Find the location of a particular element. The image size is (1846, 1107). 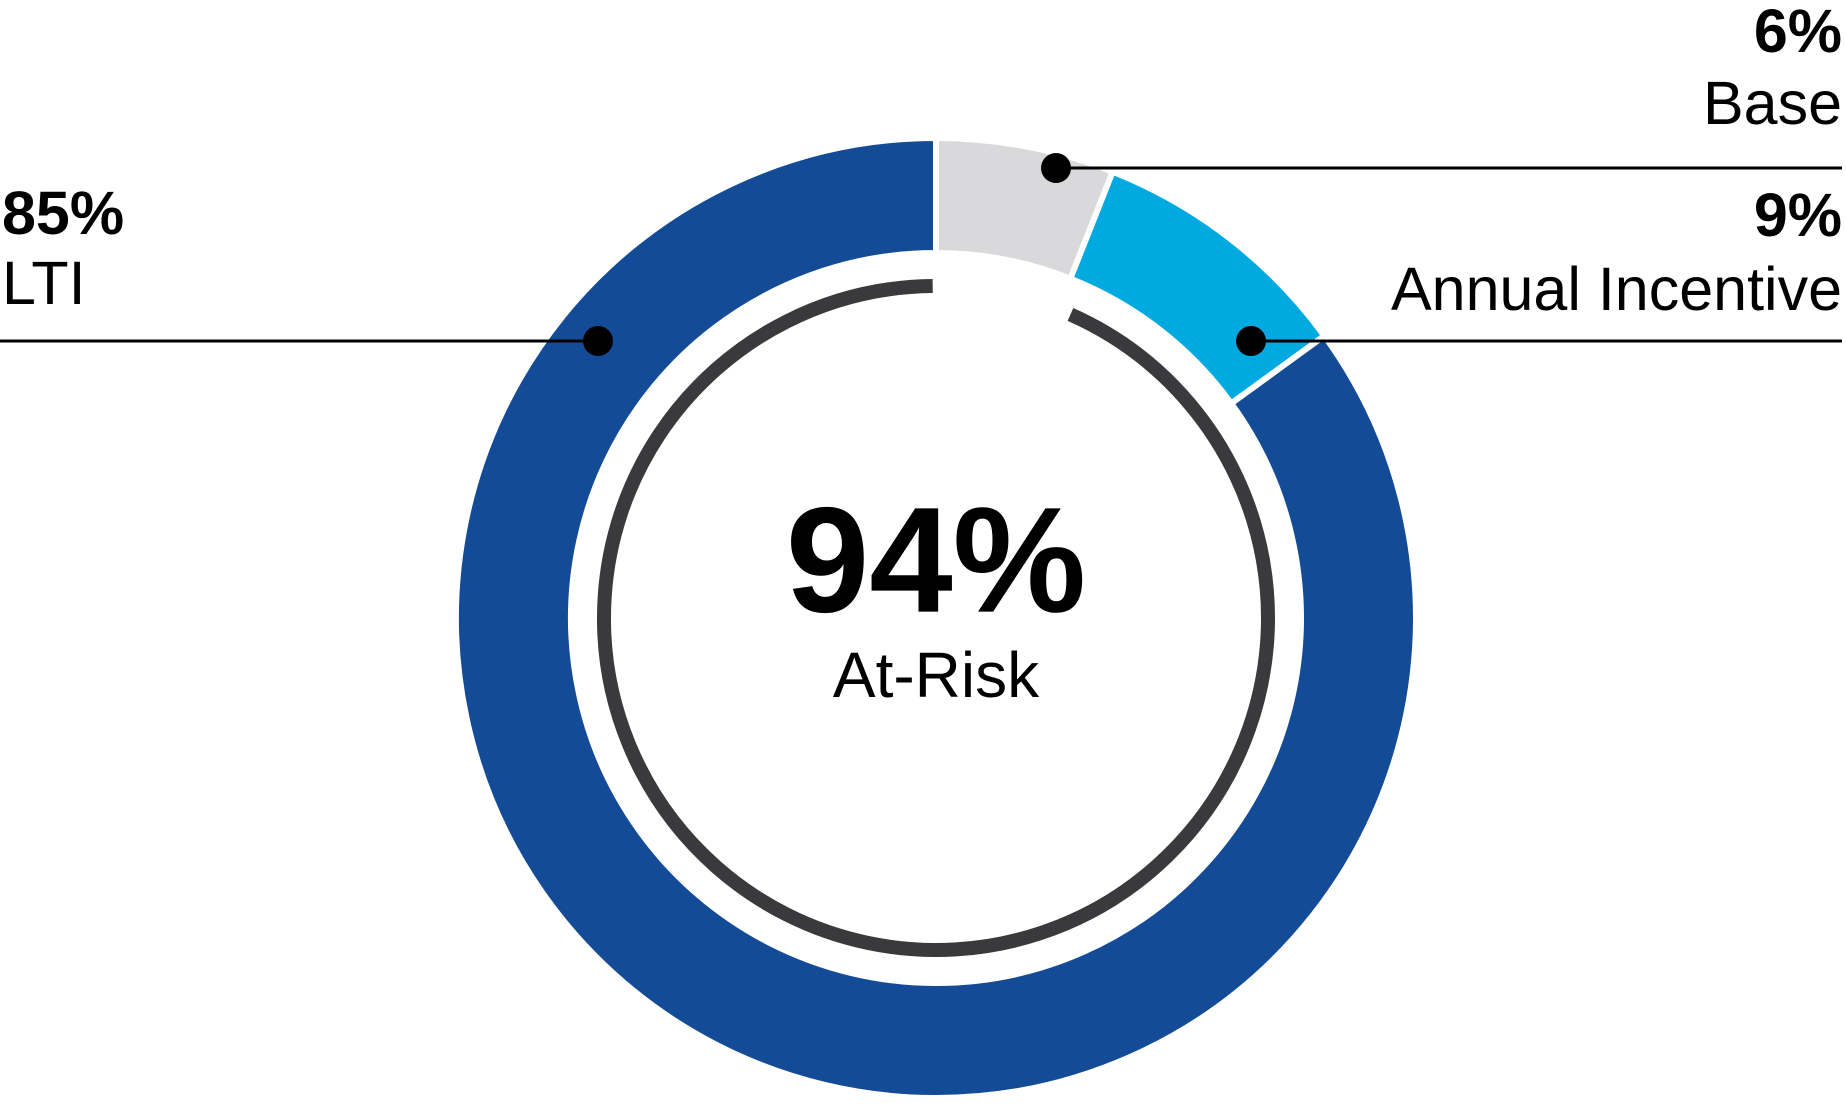

category-label: Annual Incentive is located at coordinates (1616, 289).